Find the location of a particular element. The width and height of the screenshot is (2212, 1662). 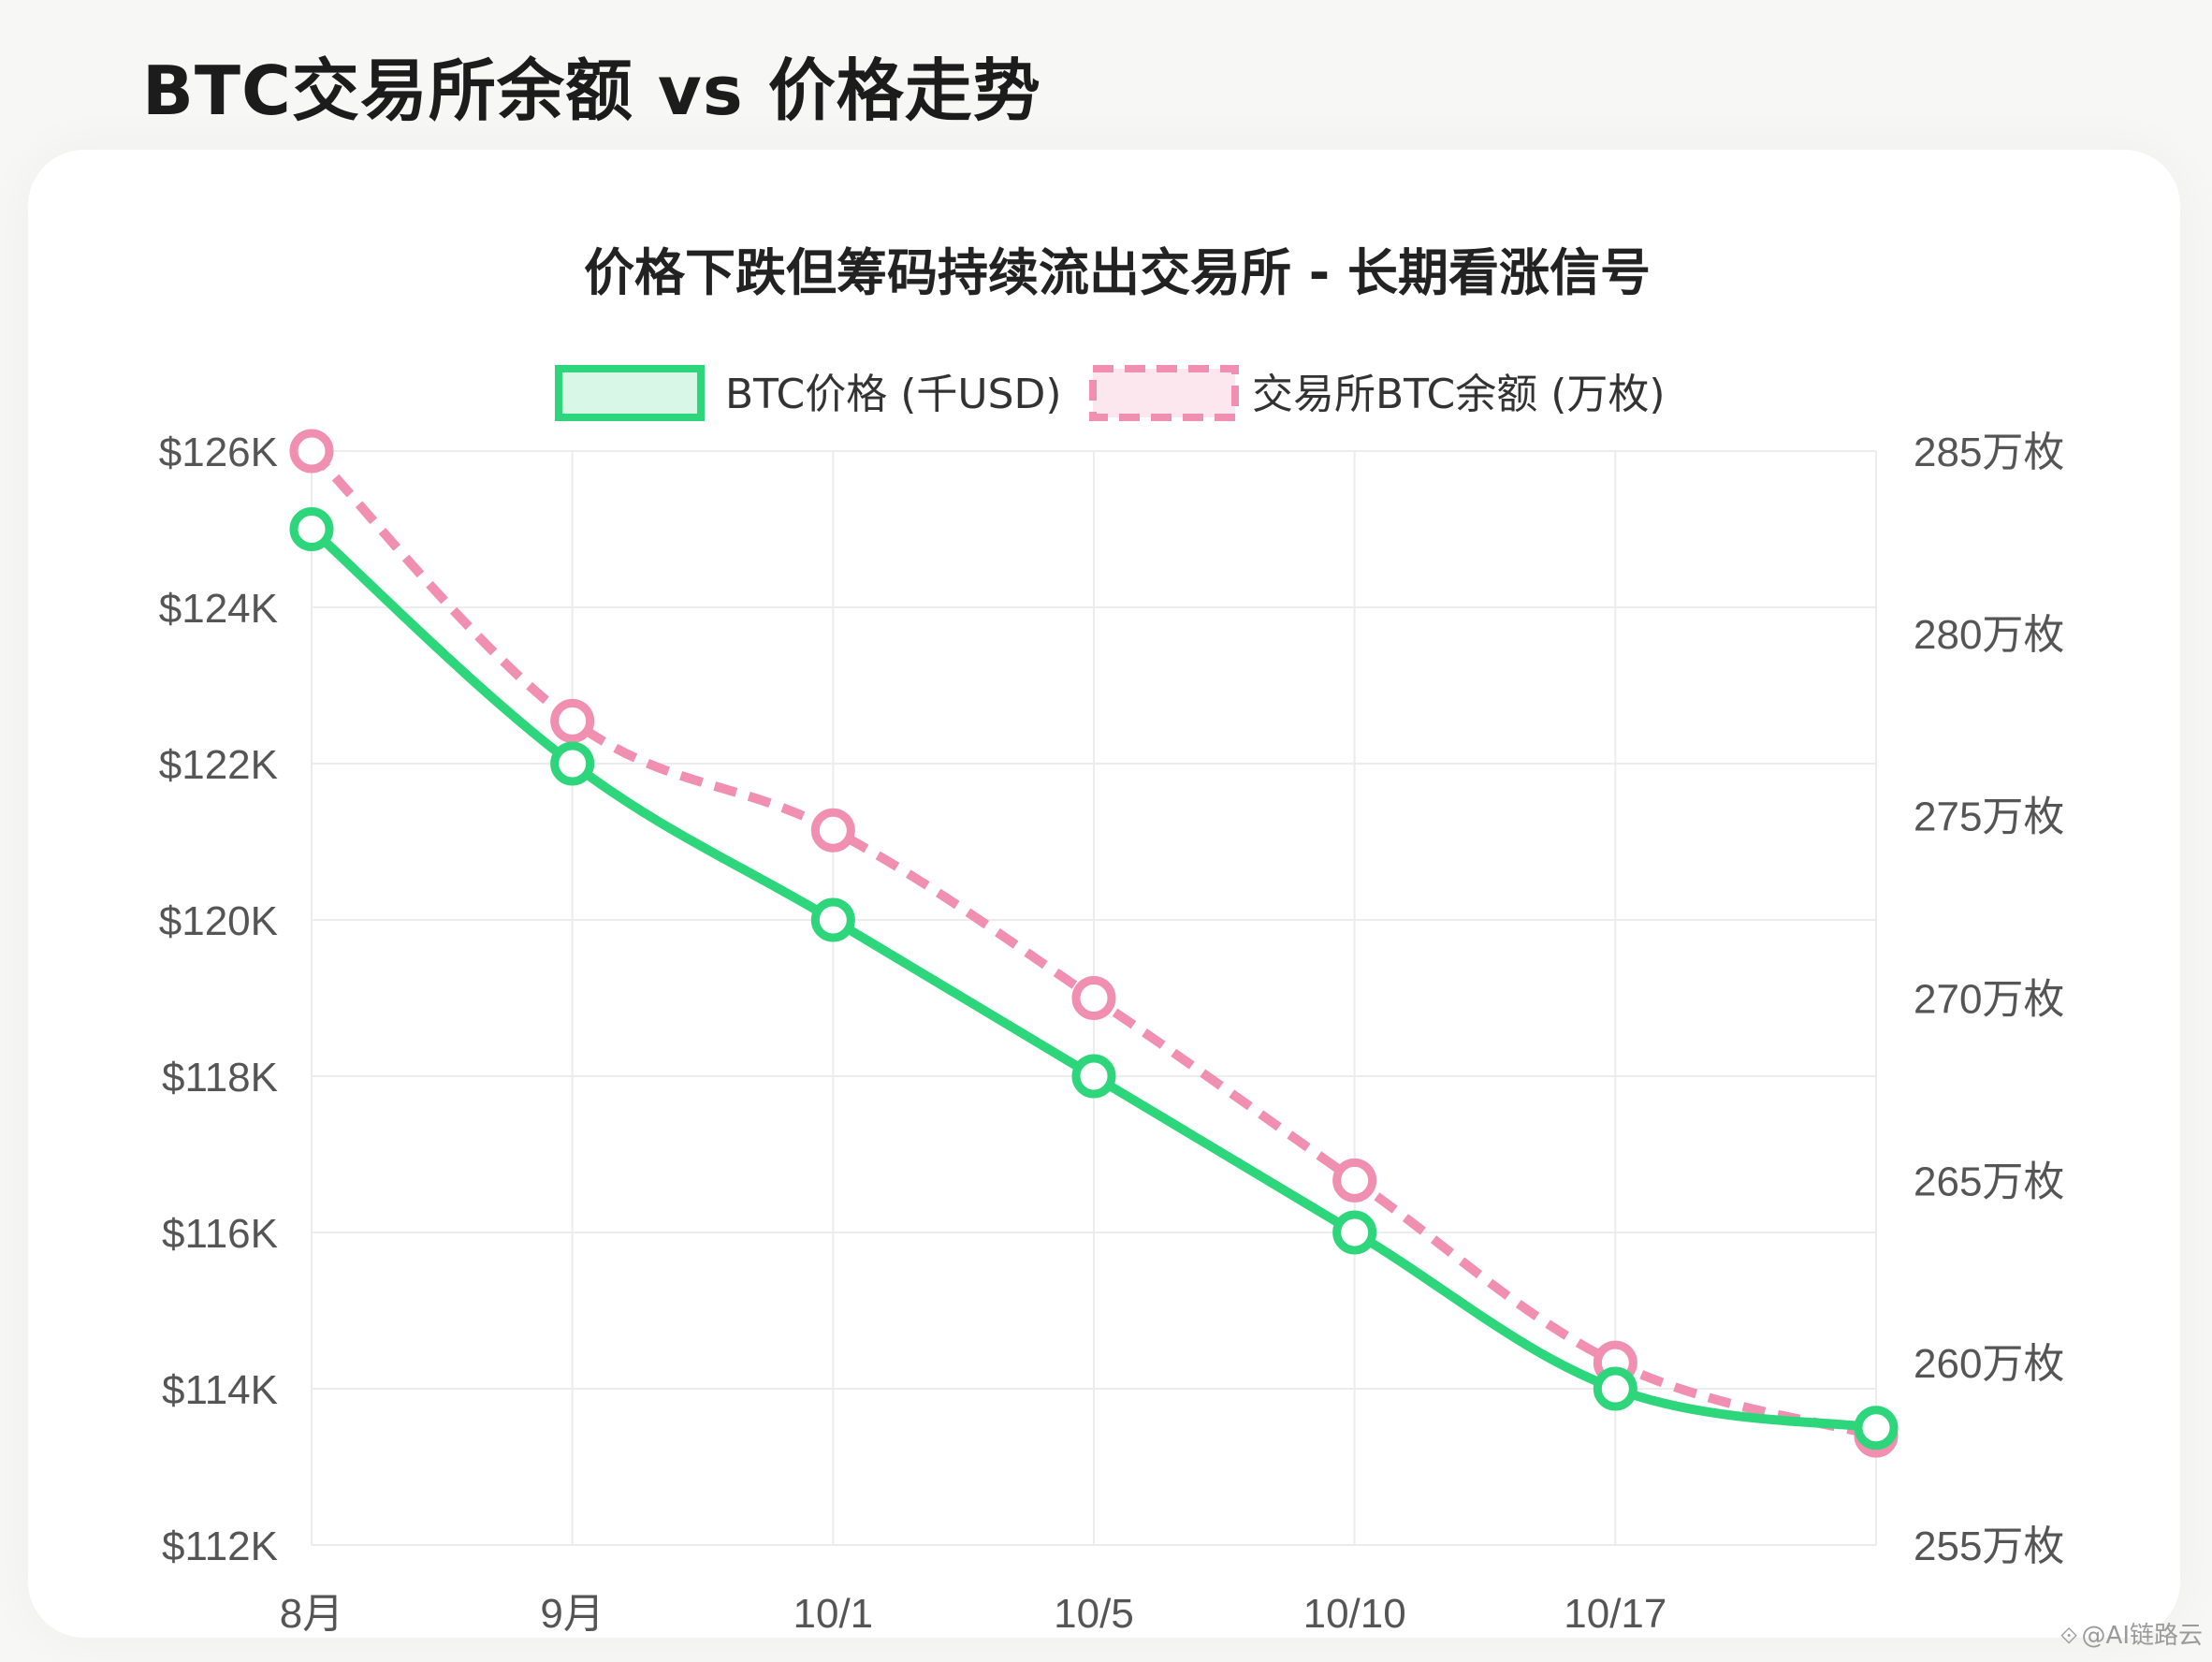

y-left-tick-label: $124K is located at coordinates (218, 609).